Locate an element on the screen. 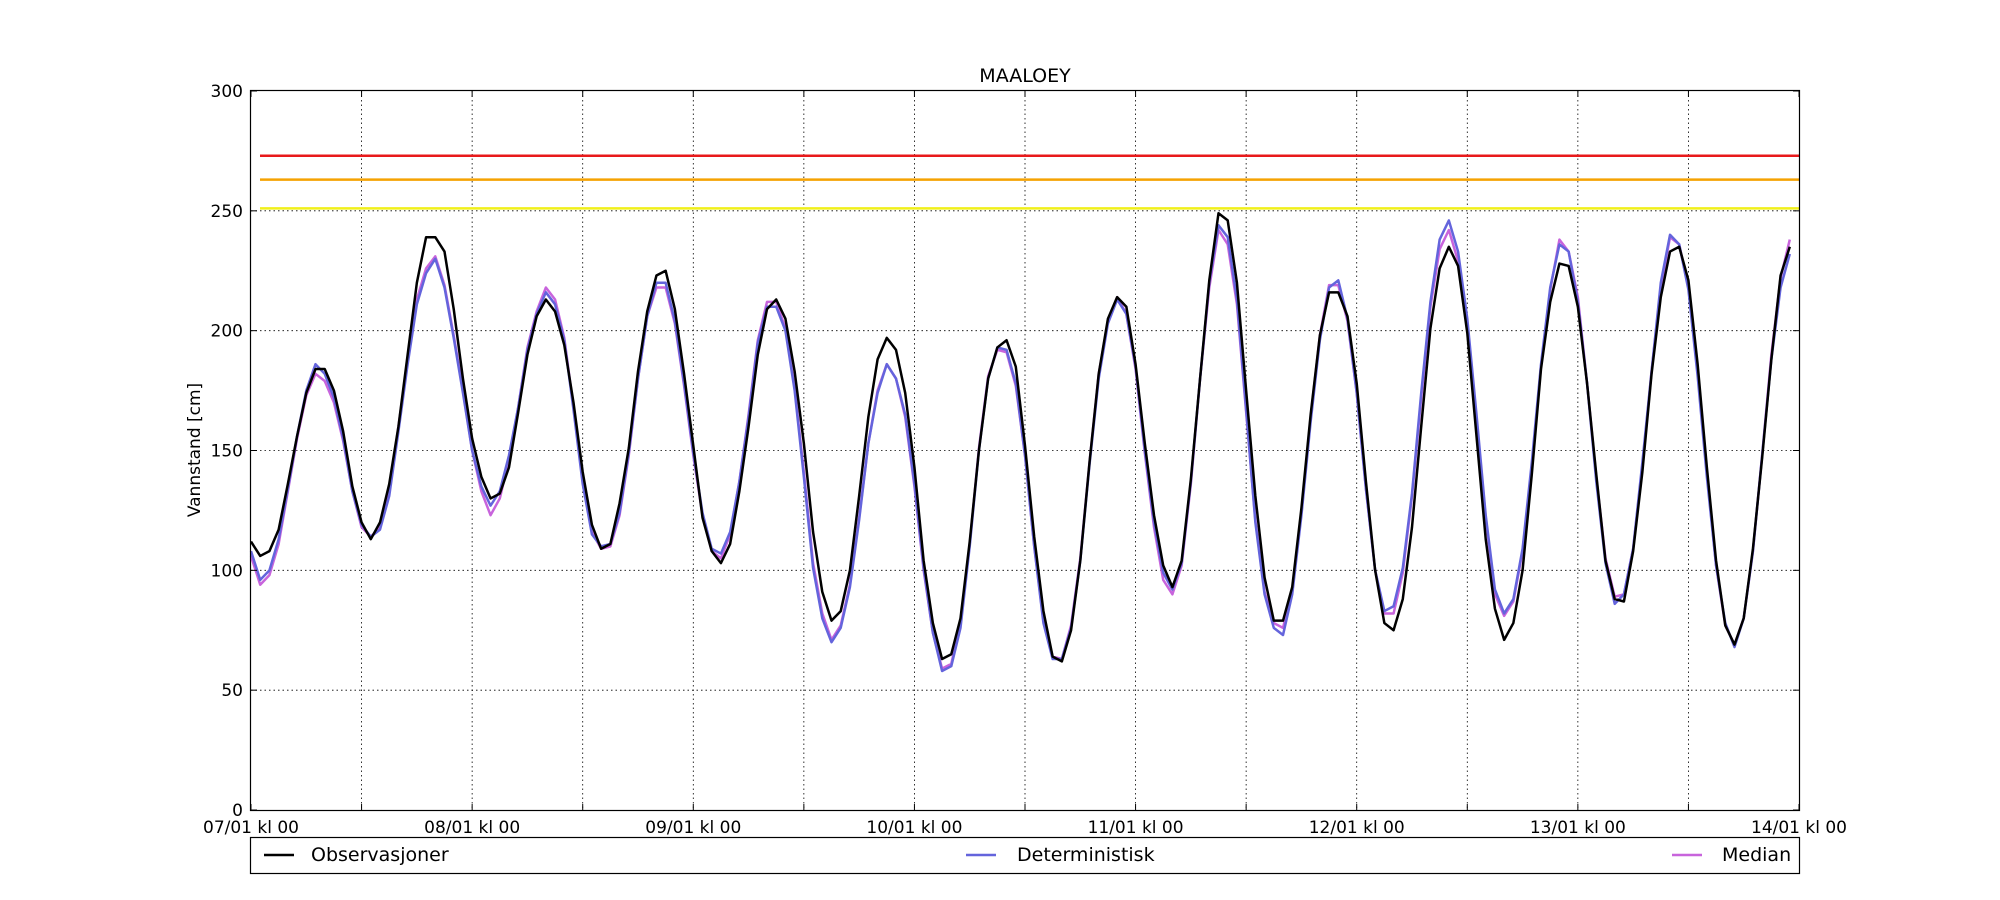 Image resolution: width=2000 pixels, height=900 pixels. x-tick-label: 07/01 kl 00 is located at coordinates (251, 828).